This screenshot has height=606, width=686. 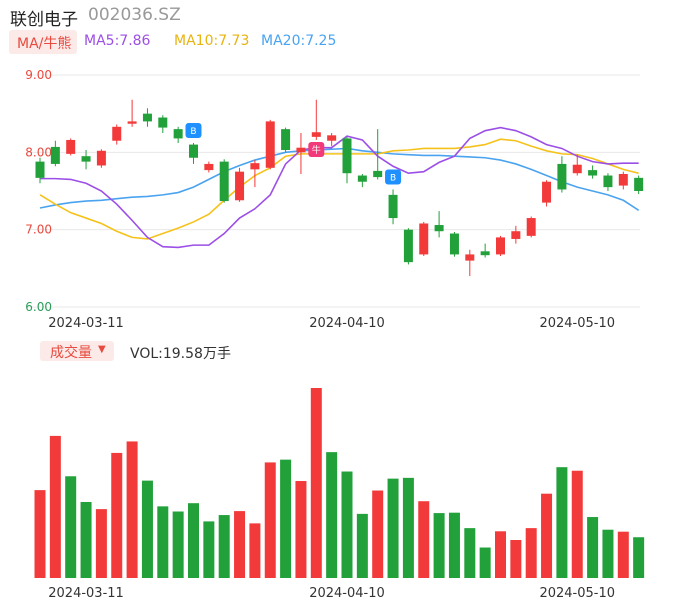 I want to click on price-tick-label: 7.00, so click(x=38, y=230).